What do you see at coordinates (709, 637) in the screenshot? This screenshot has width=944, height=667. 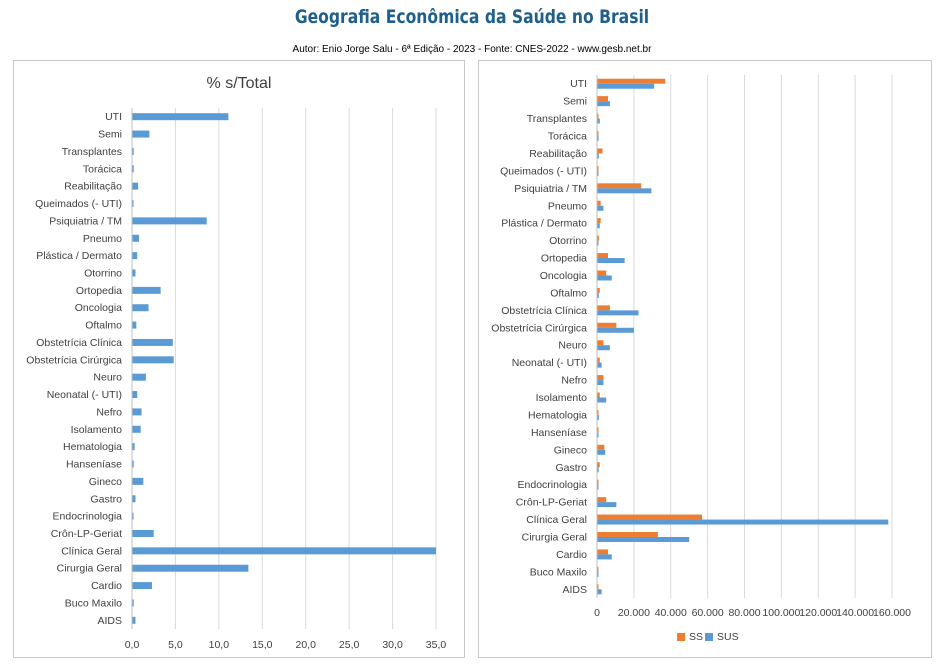 I see `legend-swatch-sus` at bounding box center [709, 637].